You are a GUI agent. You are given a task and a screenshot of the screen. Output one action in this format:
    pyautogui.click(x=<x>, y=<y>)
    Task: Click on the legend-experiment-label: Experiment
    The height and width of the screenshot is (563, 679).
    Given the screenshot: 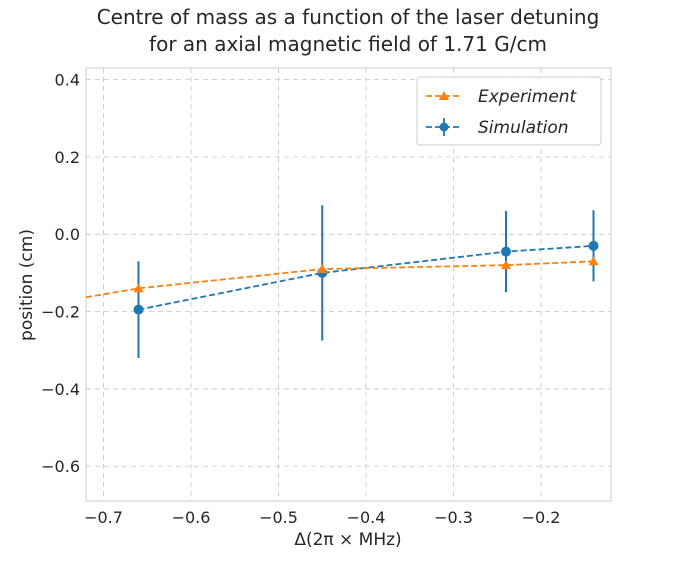 What is the action you would take?
    pyautogui.click(x=528, y=97)
    